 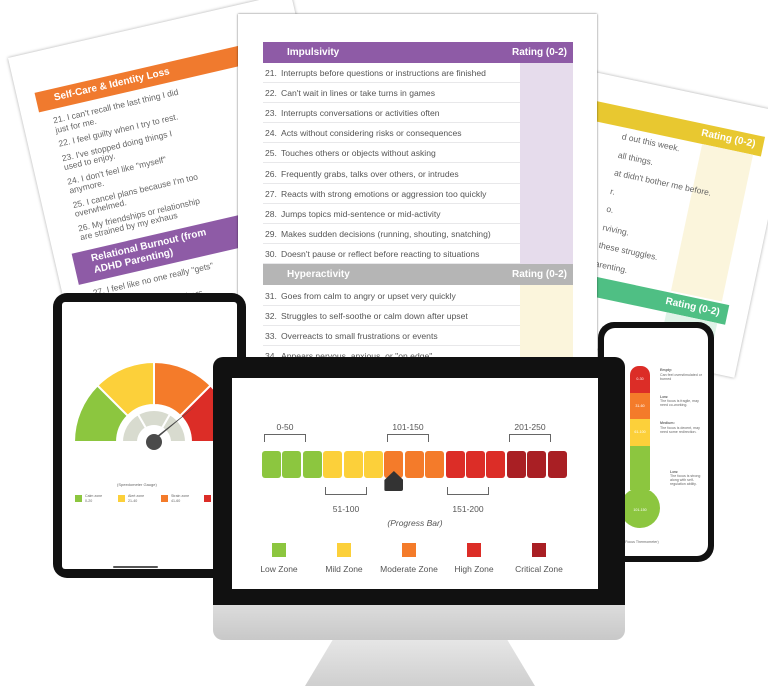 What do you see at coordinates (616, 229) in the screenshot?
I see `list-item: rviving.` at bounding box center [616, 229].